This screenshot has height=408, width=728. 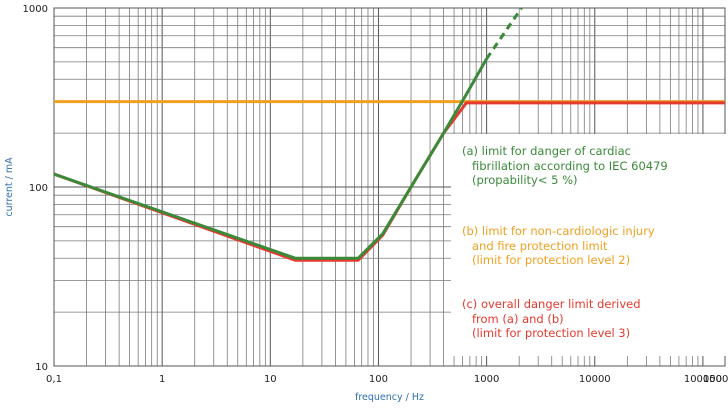 What do you see at coordinates (518, 318) in the screenshot?
I see `legend-c-line-2: from (a) and (b)` at bounding box center [518, 318].